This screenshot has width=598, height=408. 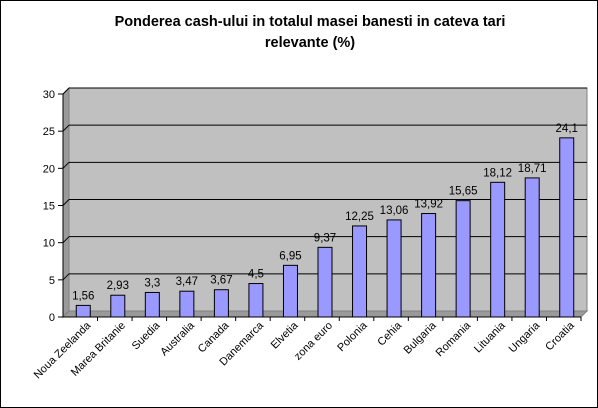 What do you see at coordinates (285, 335) in the screenshot?
I see `x-tick-label: Elvetia` at bounding box center [285, 335].